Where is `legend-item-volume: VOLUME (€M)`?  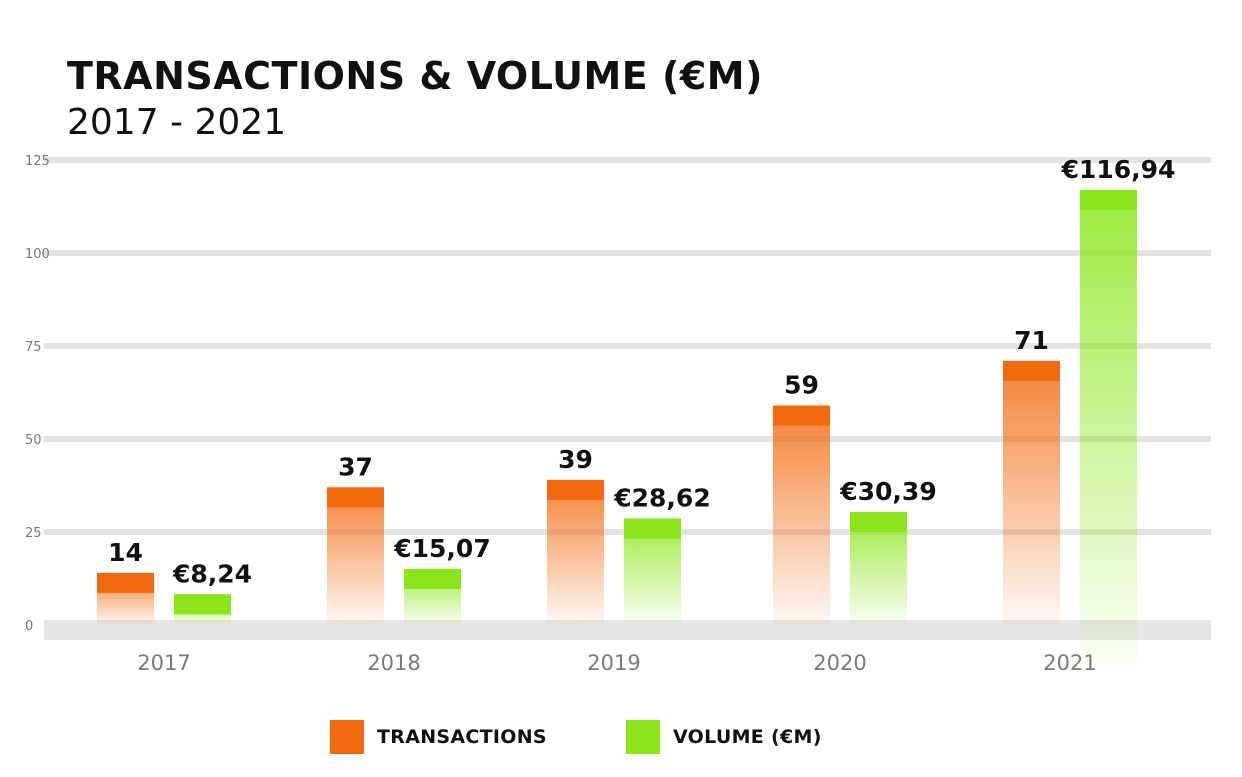 legend-item-volume: VOLUME (€M) is located at coordinates (724, 737).